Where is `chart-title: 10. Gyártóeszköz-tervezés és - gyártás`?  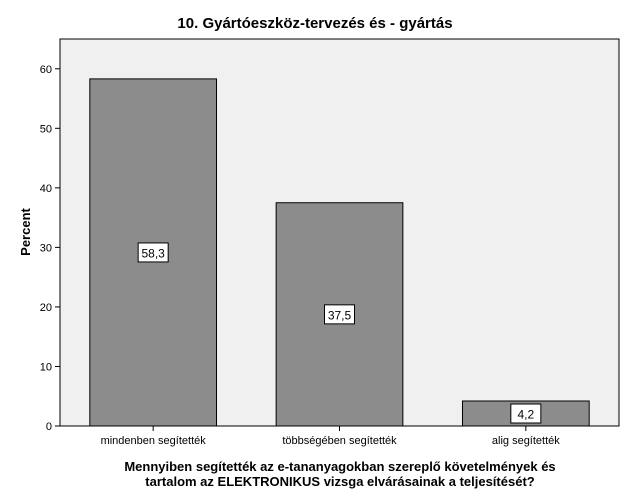 chart-title: 10. Gyártóeszköz-tervezés és - gyártás is located at coordinates (314, 23).